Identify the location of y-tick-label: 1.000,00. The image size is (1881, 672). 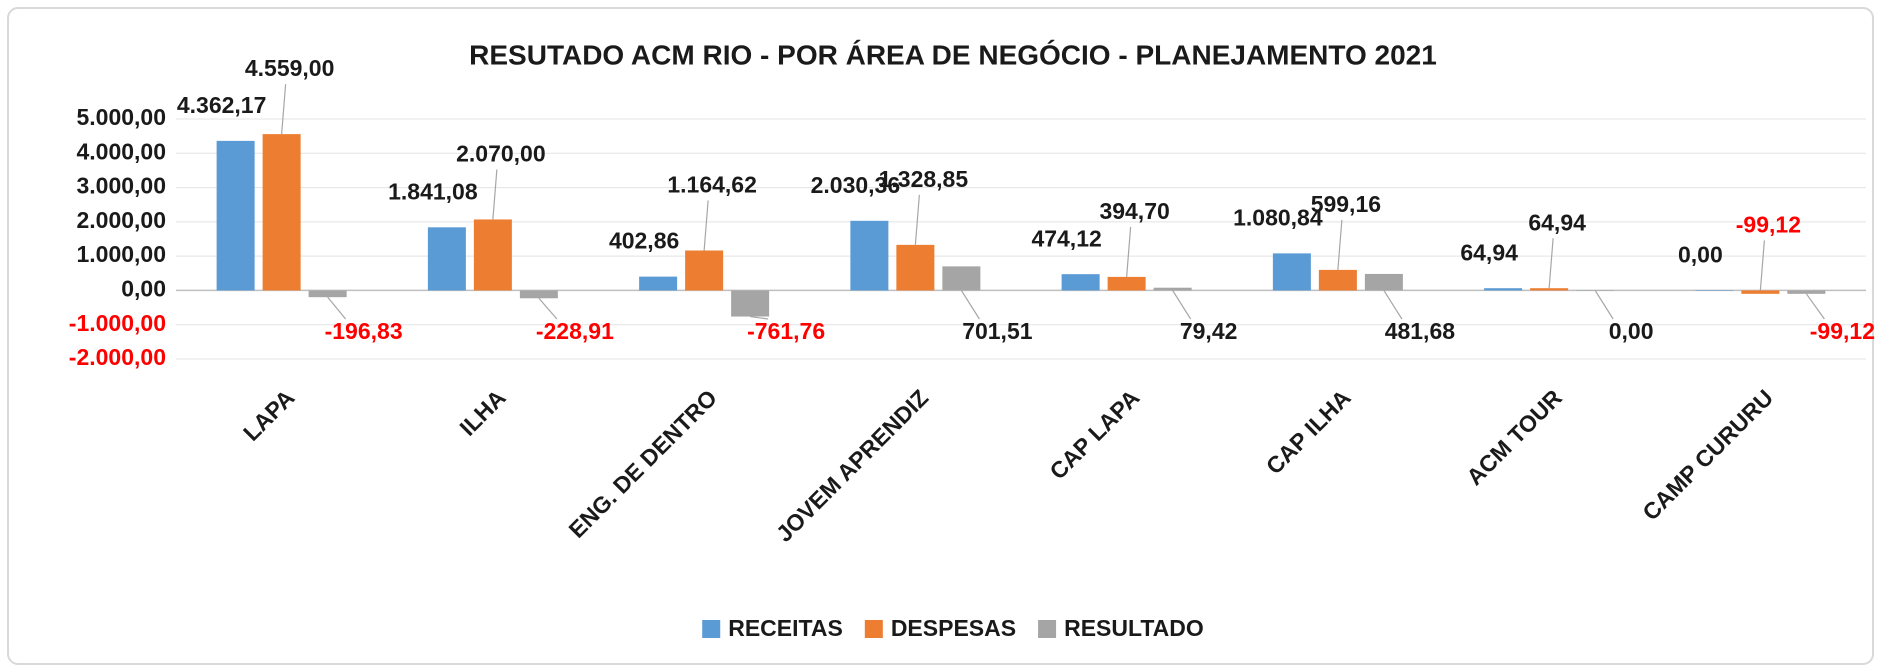
(121, 254).